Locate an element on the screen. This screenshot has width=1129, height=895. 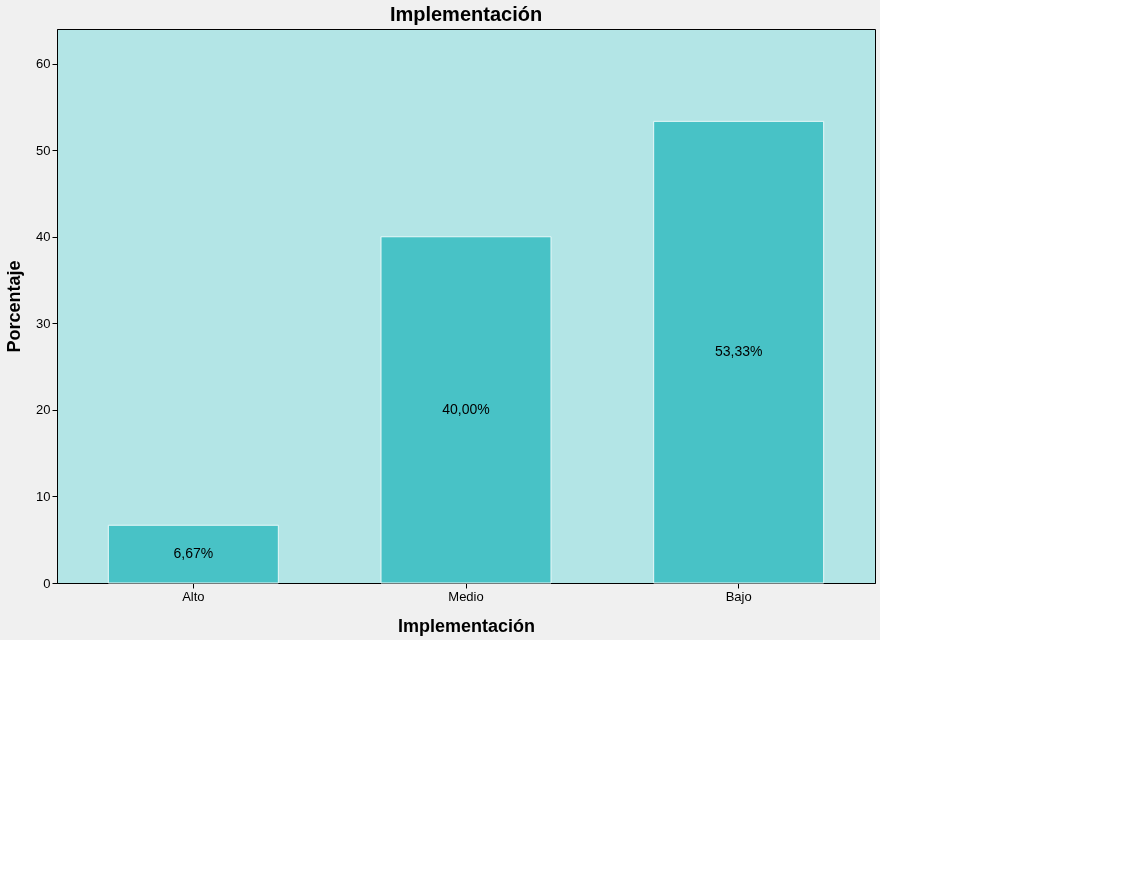
y-tick-label: 60 is located at coordinates (43, 64).